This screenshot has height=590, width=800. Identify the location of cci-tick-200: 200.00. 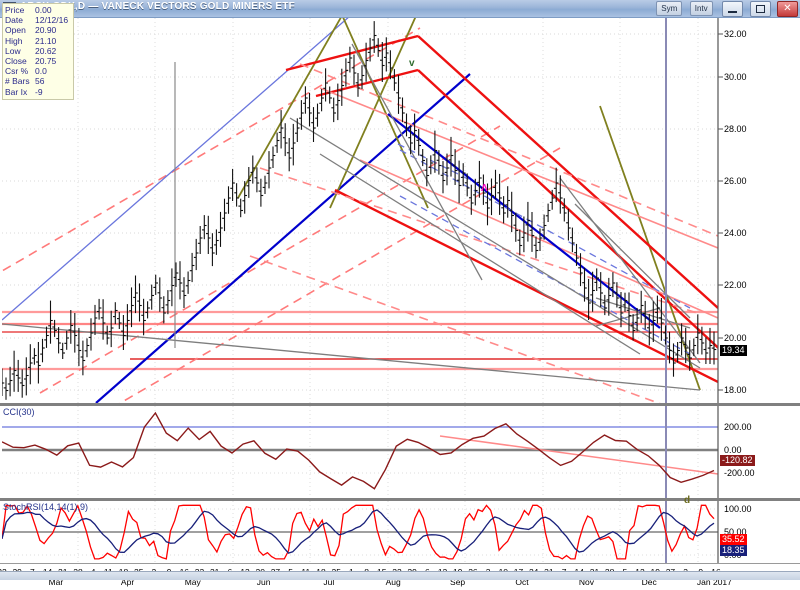
(738, 427).